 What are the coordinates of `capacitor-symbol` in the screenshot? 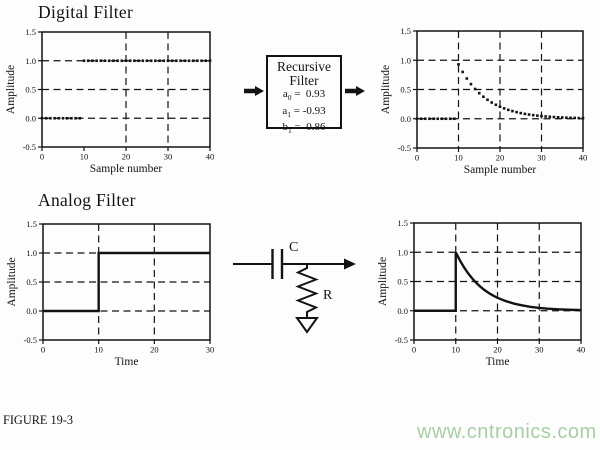 It's located at (277, 264).